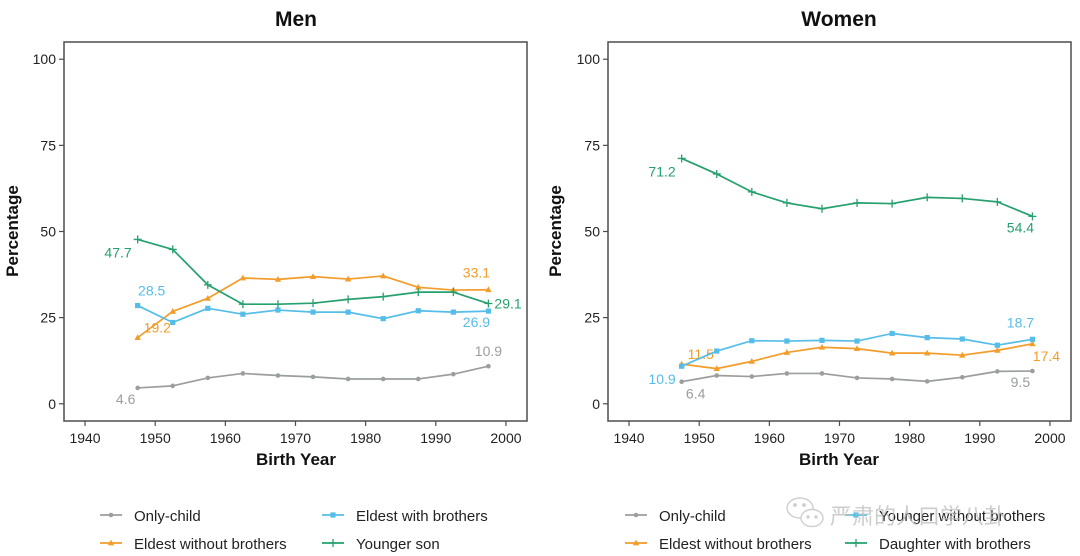 The height and width of the screenshot is (556, 1080). Describe the element at coordinates (589, 59) in the screenshot. I see `women-y-tick-label: 100` at that location.